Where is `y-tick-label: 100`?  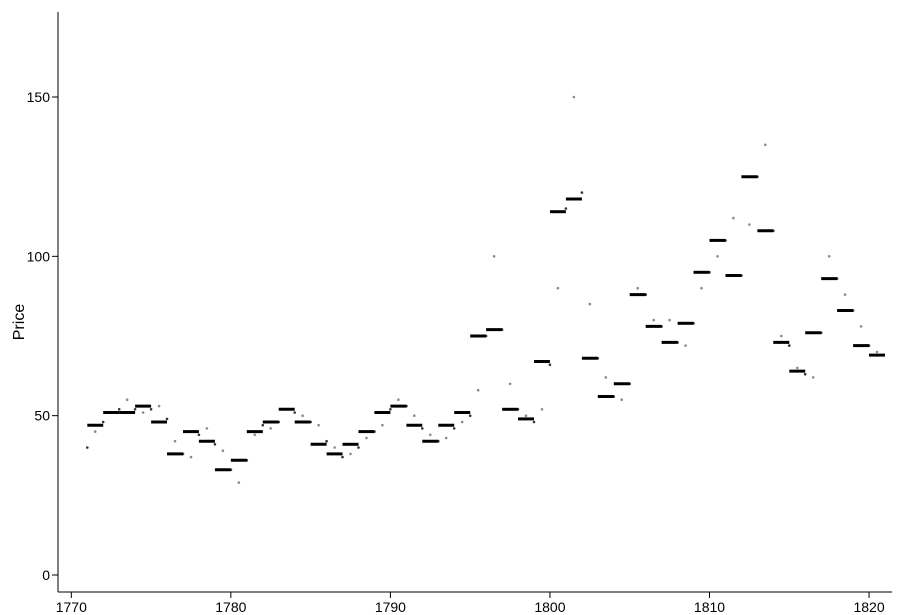 y-tick-label: 100 is located at coordinates (39, 256).